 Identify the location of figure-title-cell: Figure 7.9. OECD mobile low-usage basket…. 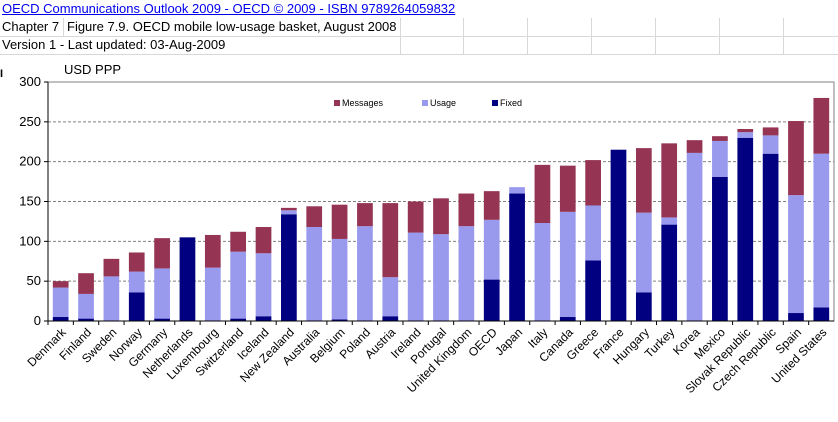
(232, 26).